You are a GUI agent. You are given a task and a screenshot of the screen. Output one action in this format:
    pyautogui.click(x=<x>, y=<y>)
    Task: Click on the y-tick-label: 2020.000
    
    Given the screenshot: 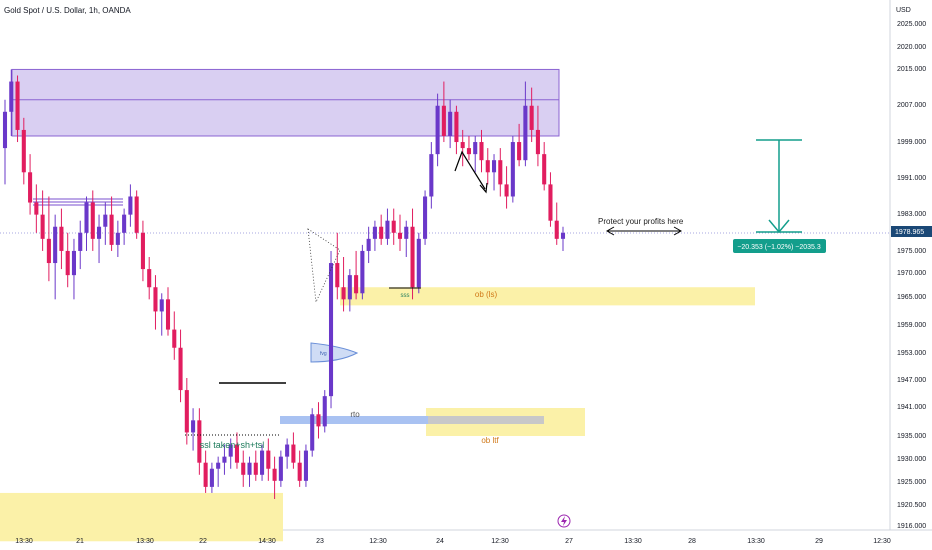 What is the action you would take?
    pyautogui.click(x=911, y=47)
    